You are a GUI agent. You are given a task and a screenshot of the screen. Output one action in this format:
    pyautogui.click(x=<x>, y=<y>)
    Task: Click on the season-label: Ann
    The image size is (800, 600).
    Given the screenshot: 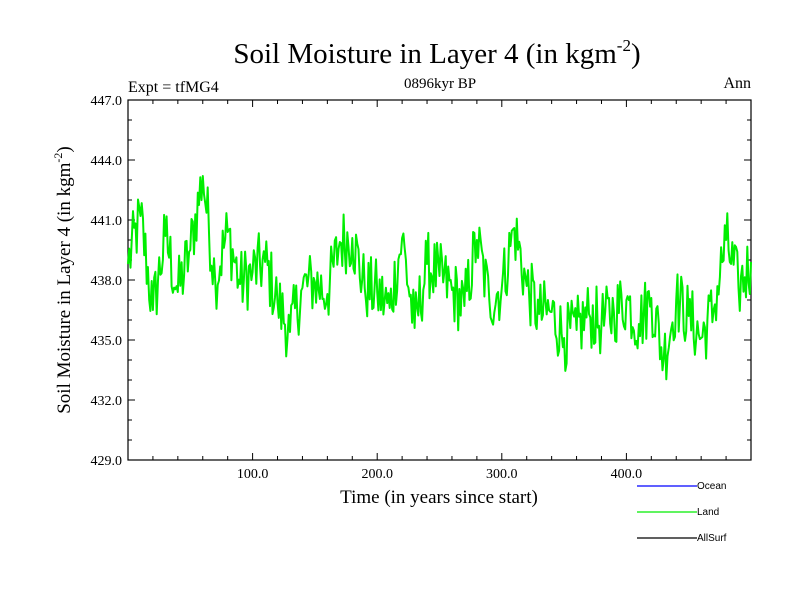 What is the action you would take?
    pyautogui.click(x=737, y=83)
    